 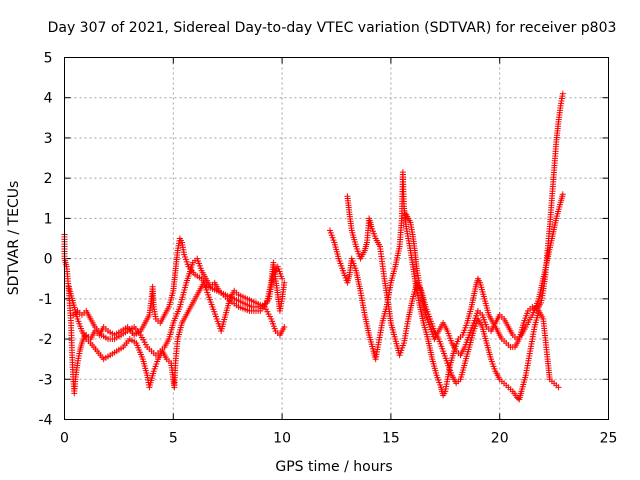 I want to click on y-tick-label: 1, so click(x=48, y=219).